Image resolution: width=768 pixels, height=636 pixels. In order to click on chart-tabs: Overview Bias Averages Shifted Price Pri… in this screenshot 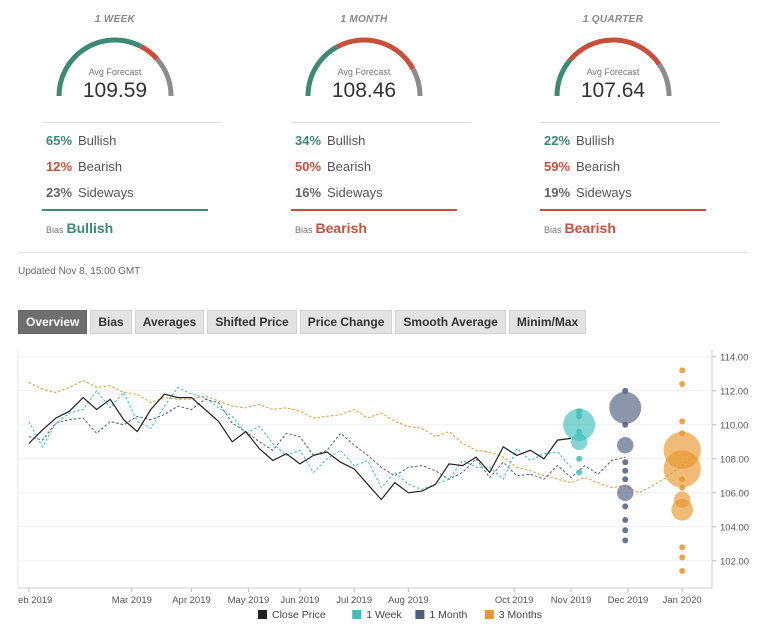, I will do `click(303, 322)`.